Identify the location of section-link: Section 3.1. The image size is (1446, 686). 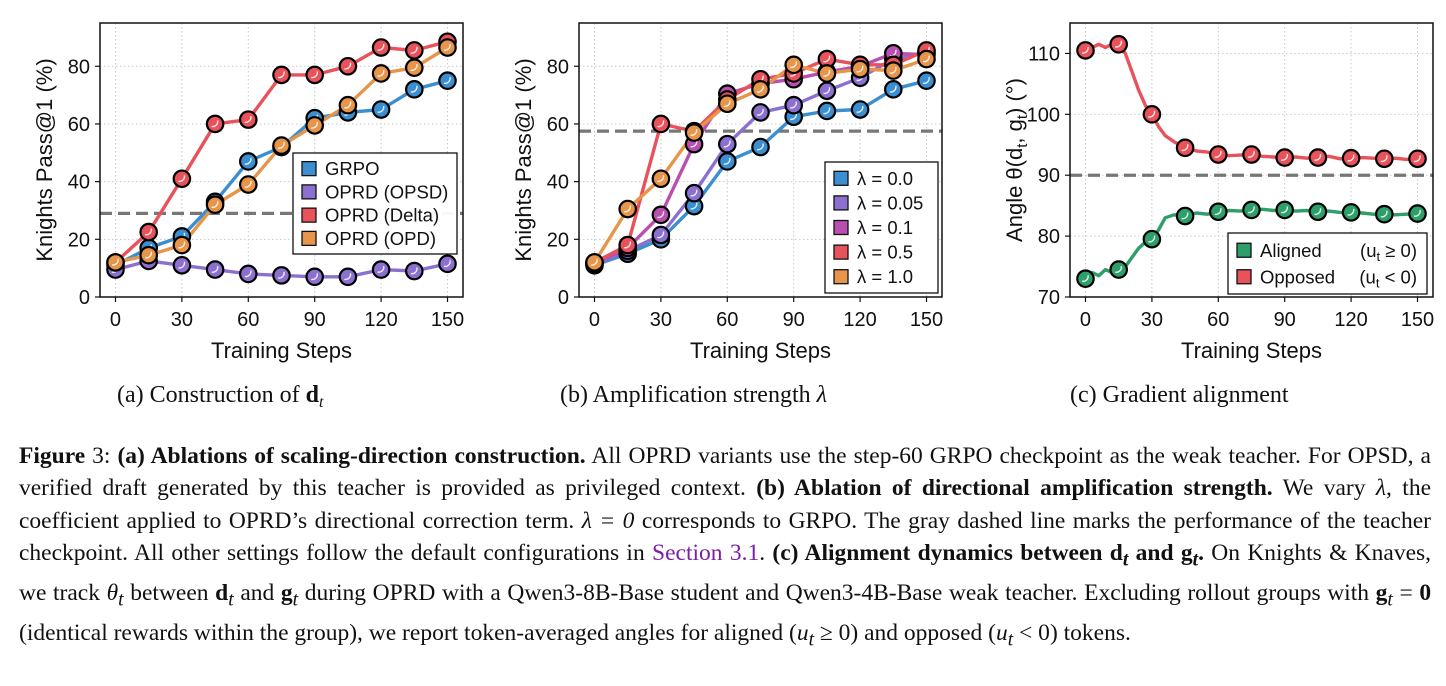
(706, 552).